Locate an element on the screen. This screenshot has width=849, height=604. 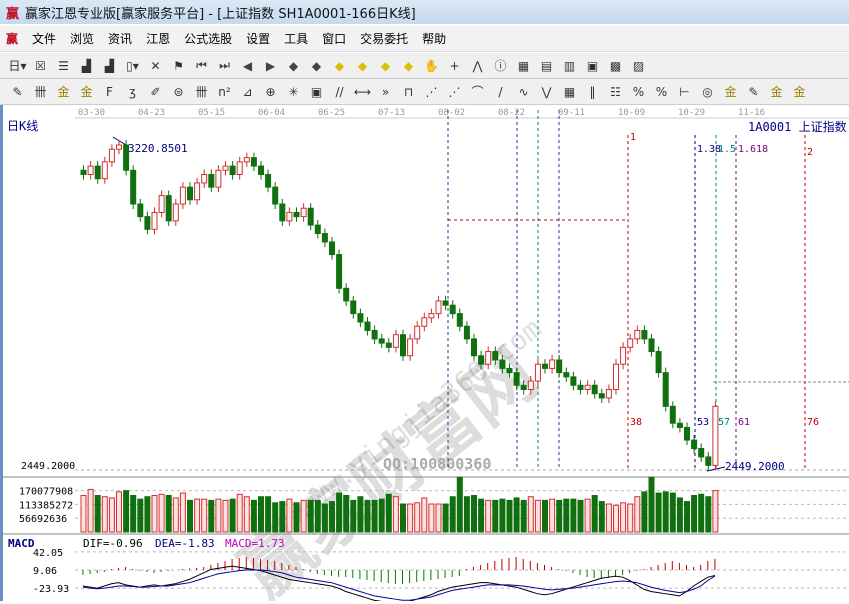
pen2-icon: ✎ is located at coordinates (753, 91).